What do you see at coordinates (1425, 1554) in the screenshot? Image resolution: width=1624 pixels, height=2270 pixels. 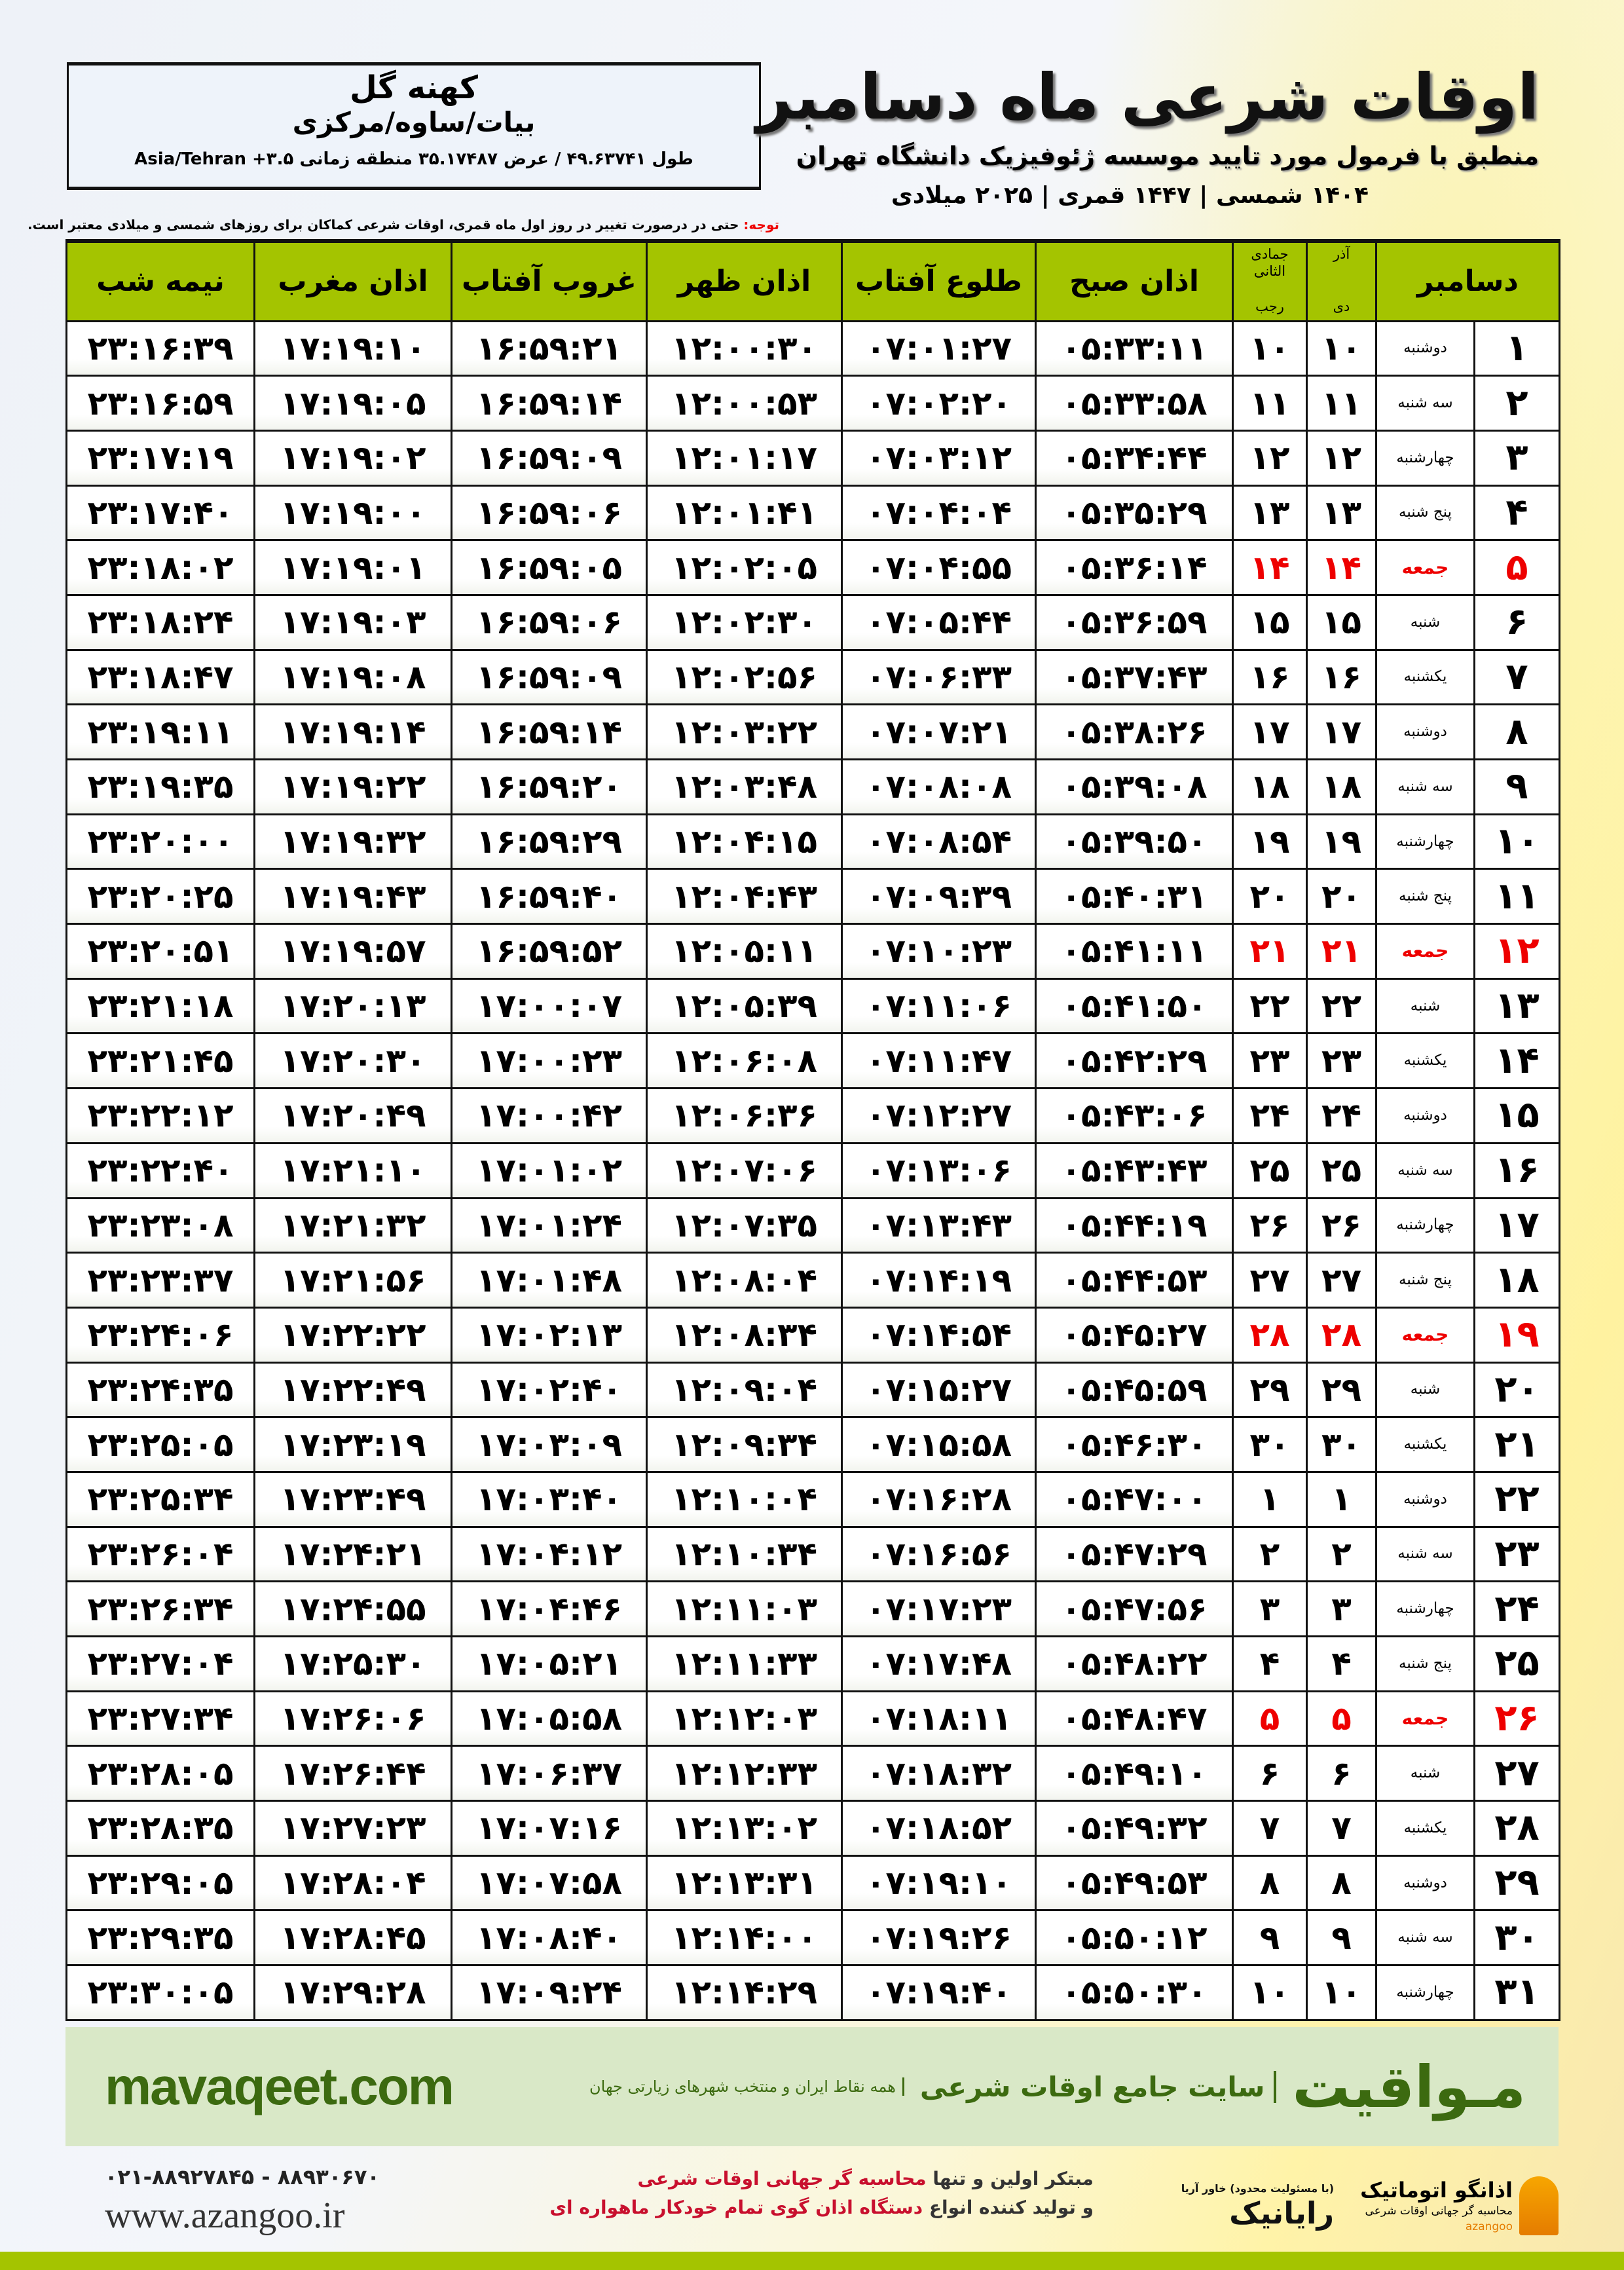 I see `weekday: سه شنبه` at bounding box center [1425, 1554].